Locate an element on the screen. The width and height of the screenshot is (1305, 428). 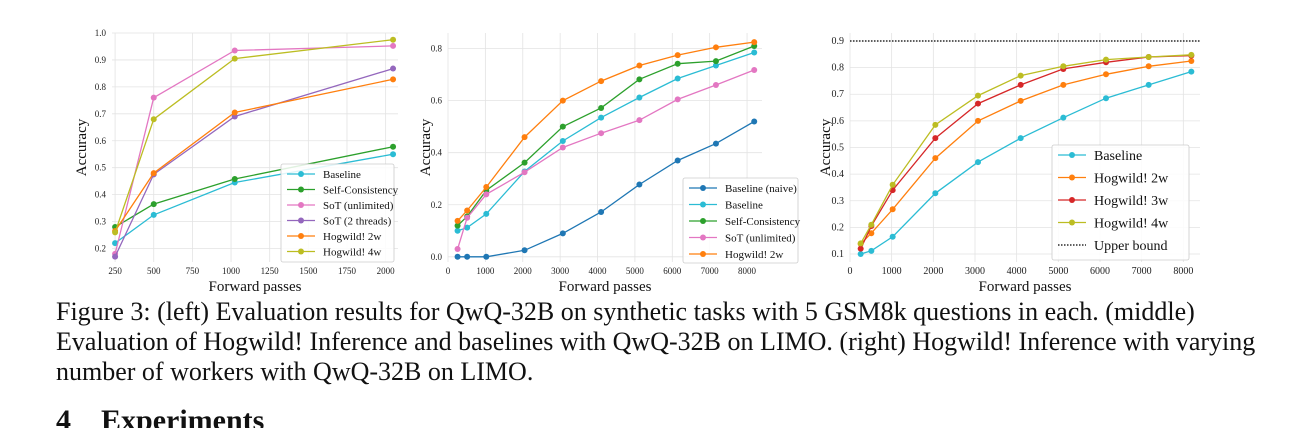
y-tick-label: 1.0 is located at coordinates (101, 33).